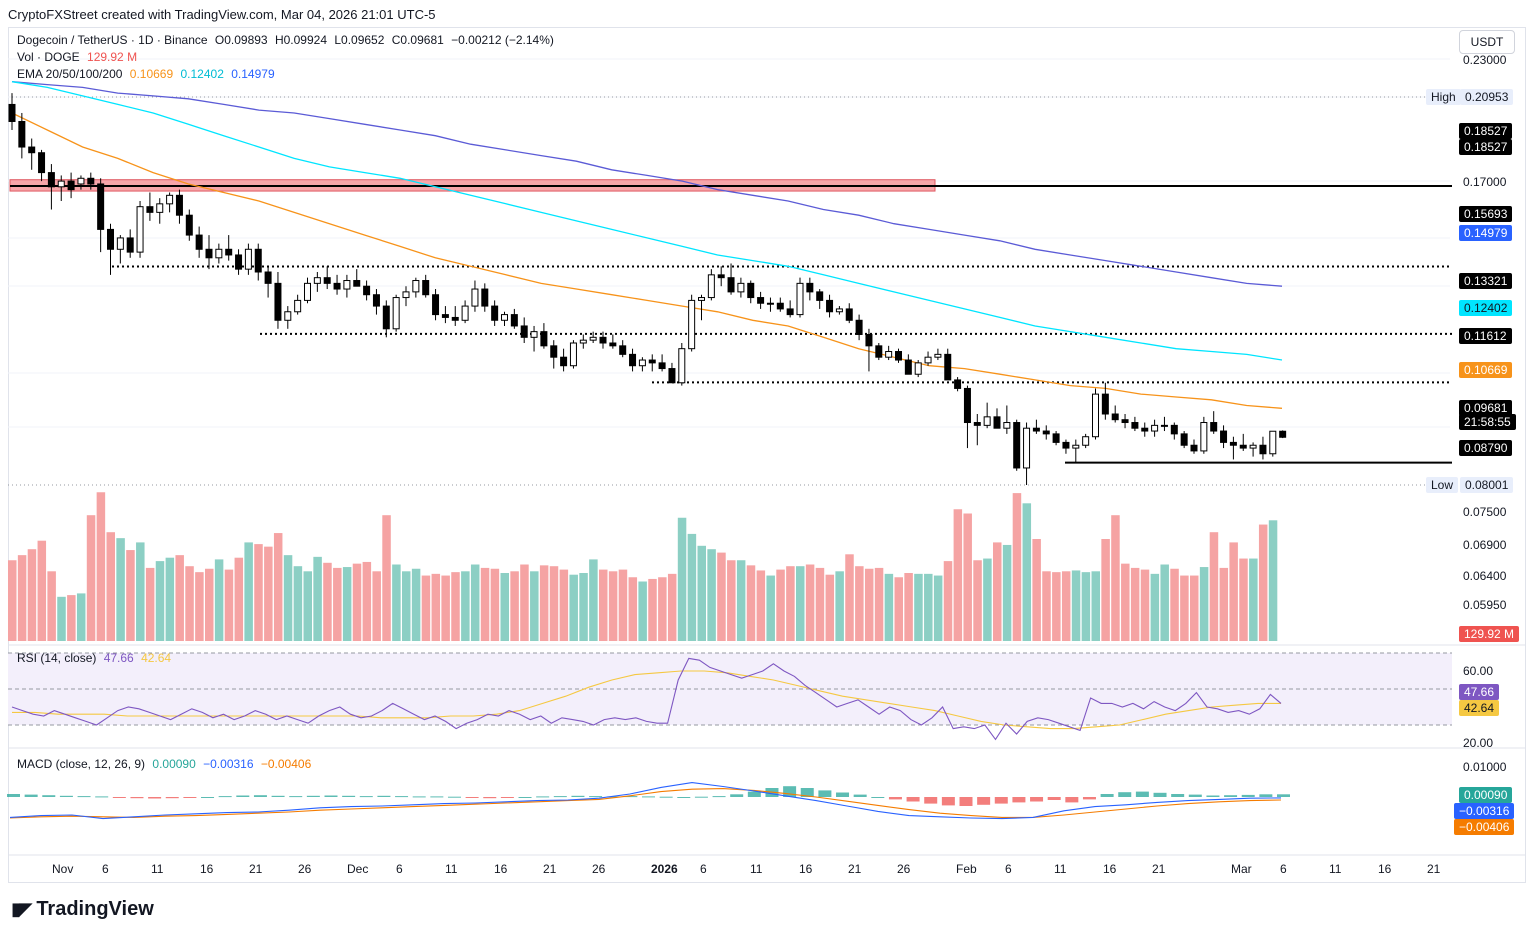 This screenshot has height=938, width=1536. What do you see at coordinates (1484, 827) in the screenshot?
I see `macd-signal-pill: −0.00406` at bounding box center [1484, 827].